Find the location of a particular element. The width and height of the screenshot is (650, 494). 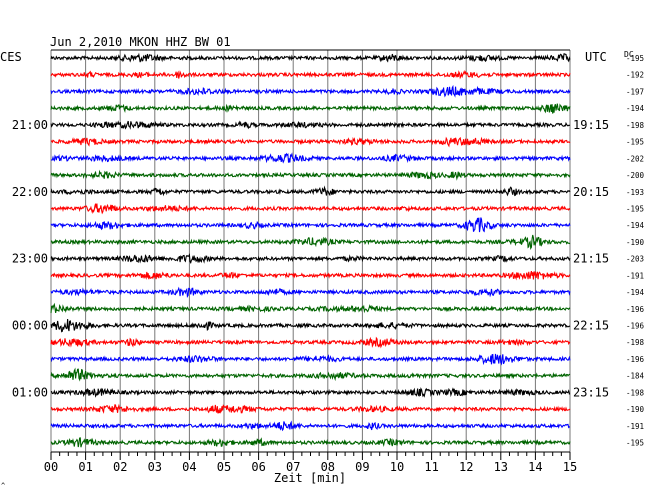

left-time-label: 21:00 is located at coordinates (30, 125).